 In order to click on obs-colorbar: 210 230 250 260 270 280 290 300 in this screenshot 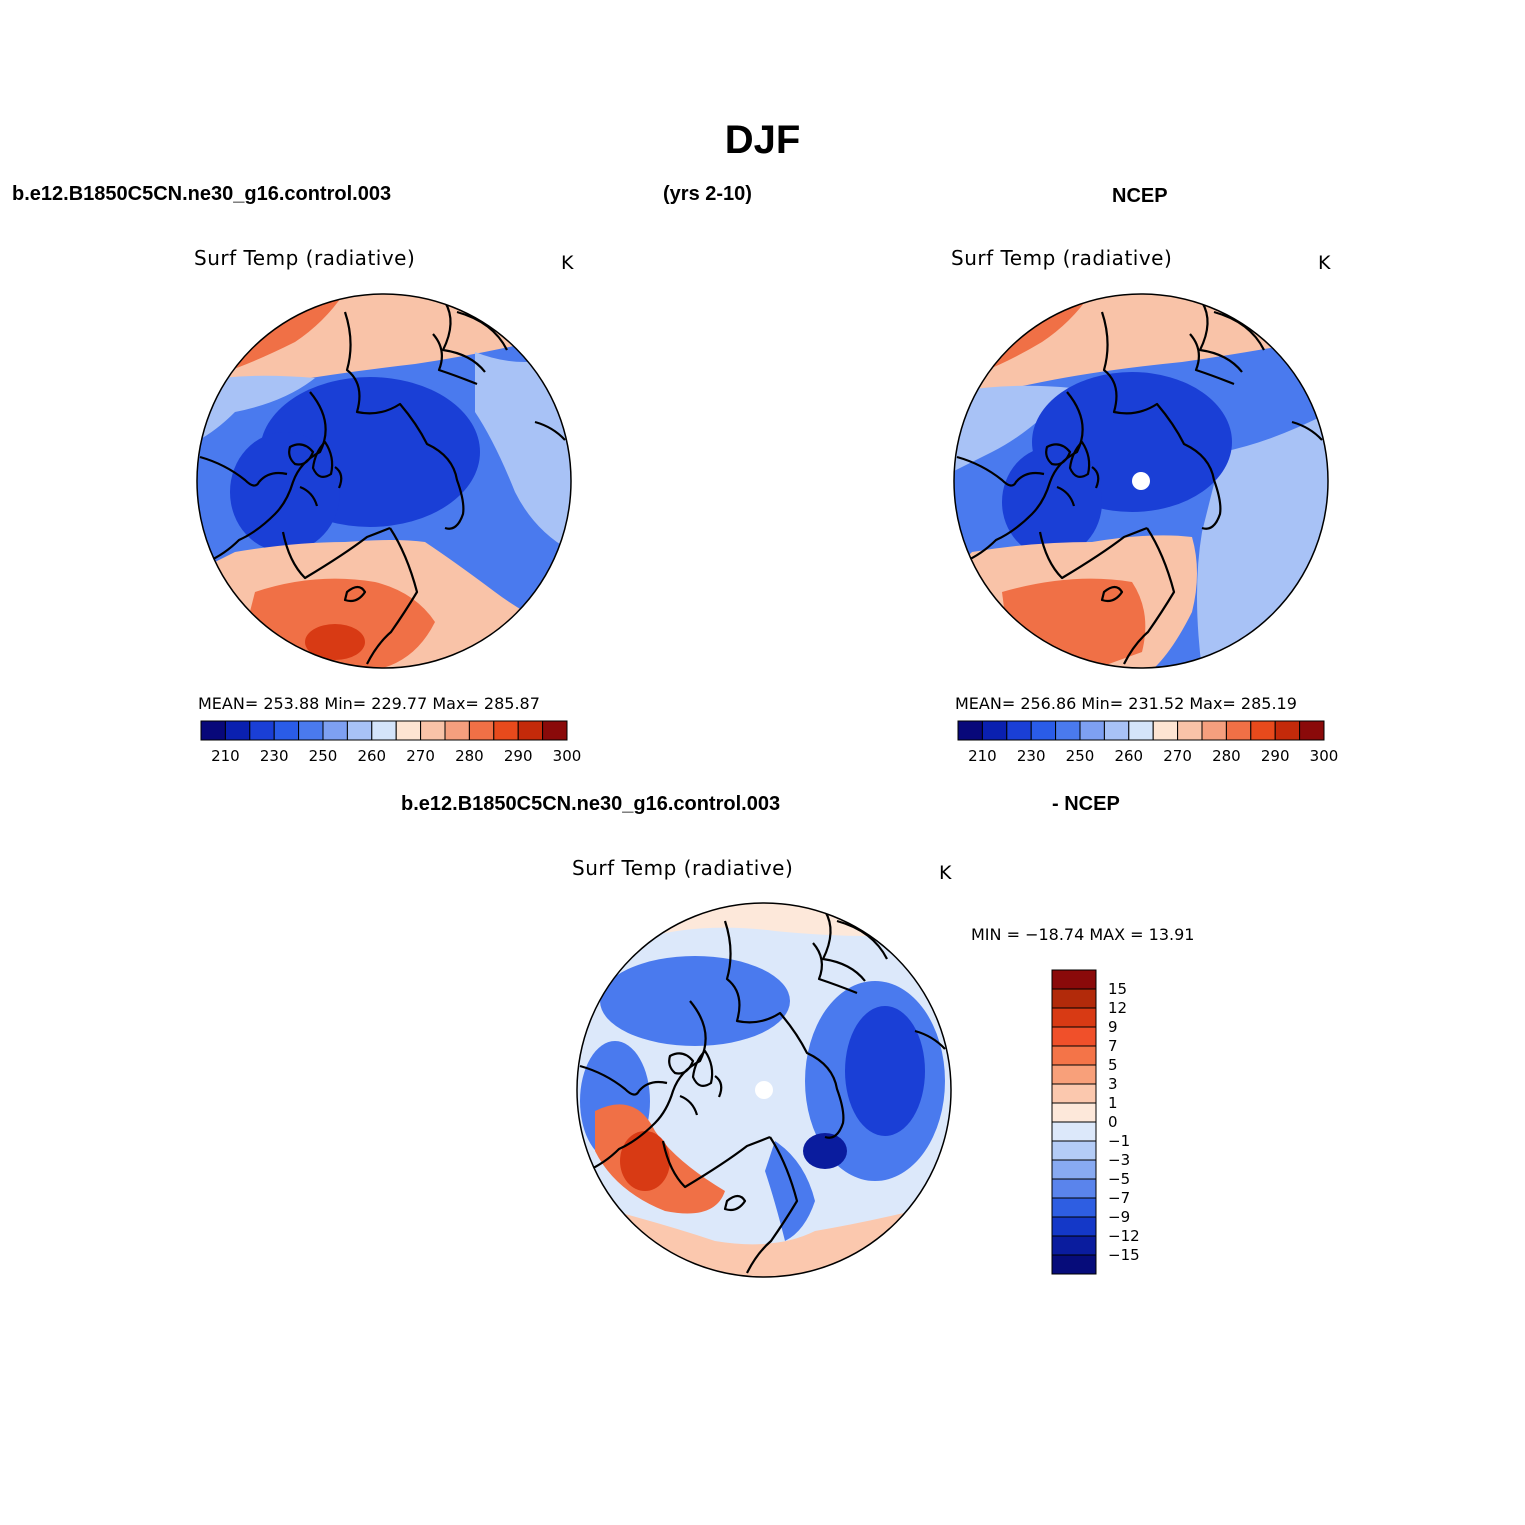, I will do `click(1147, 742)`.